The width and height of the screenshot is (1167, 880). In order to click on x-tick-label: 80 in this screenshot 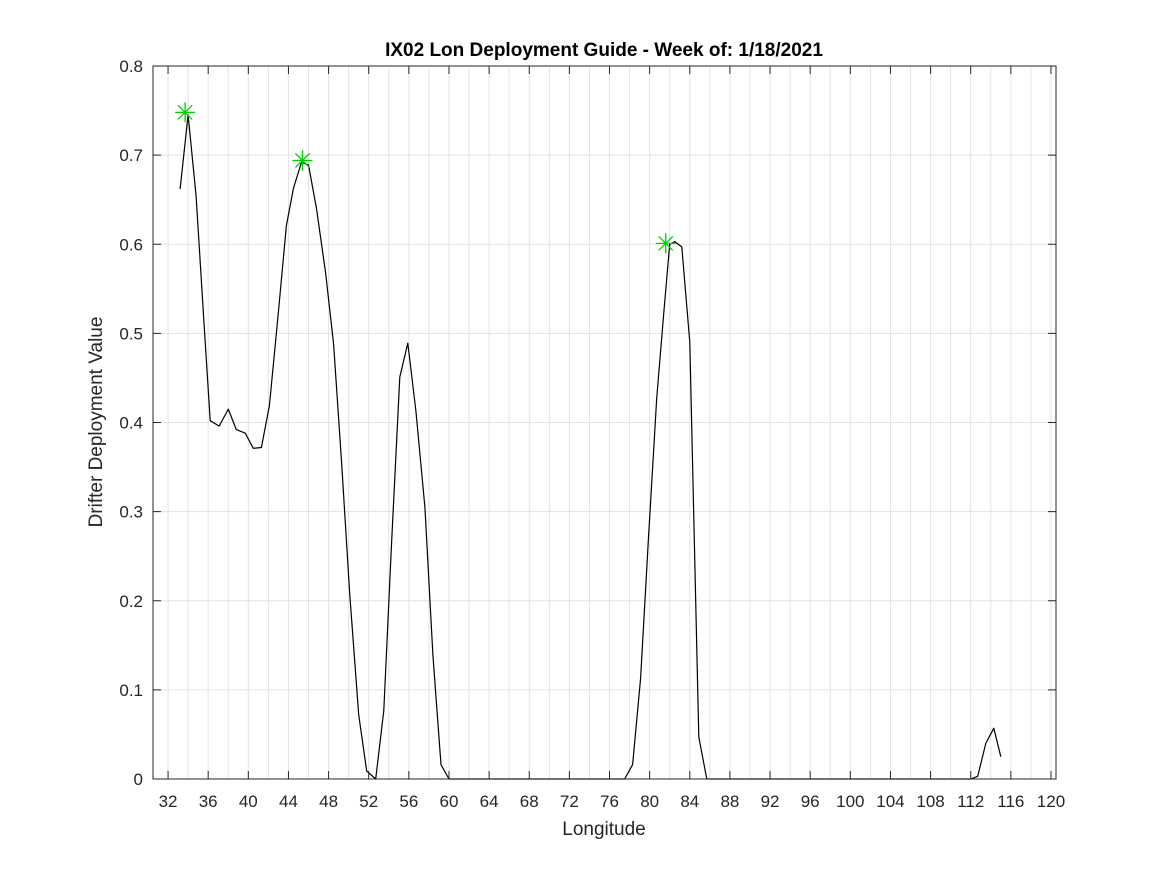, I will do `click(649, 801)`.